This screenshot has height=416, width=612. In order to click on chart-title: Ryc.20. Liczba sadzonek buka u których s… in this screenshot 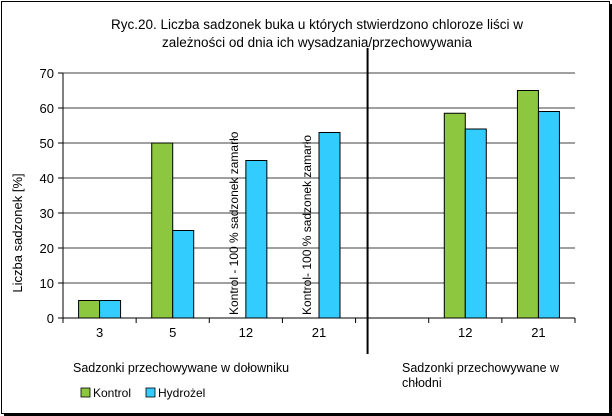, I will do `click(317, 33)`.